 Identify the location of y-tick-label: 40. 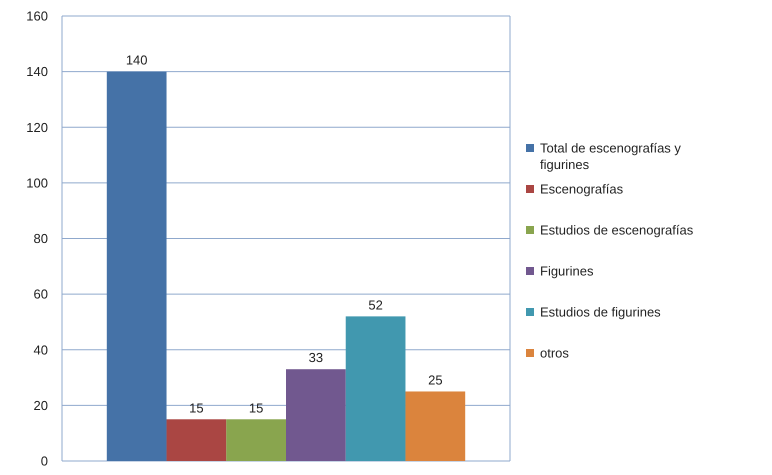
(41, 350).